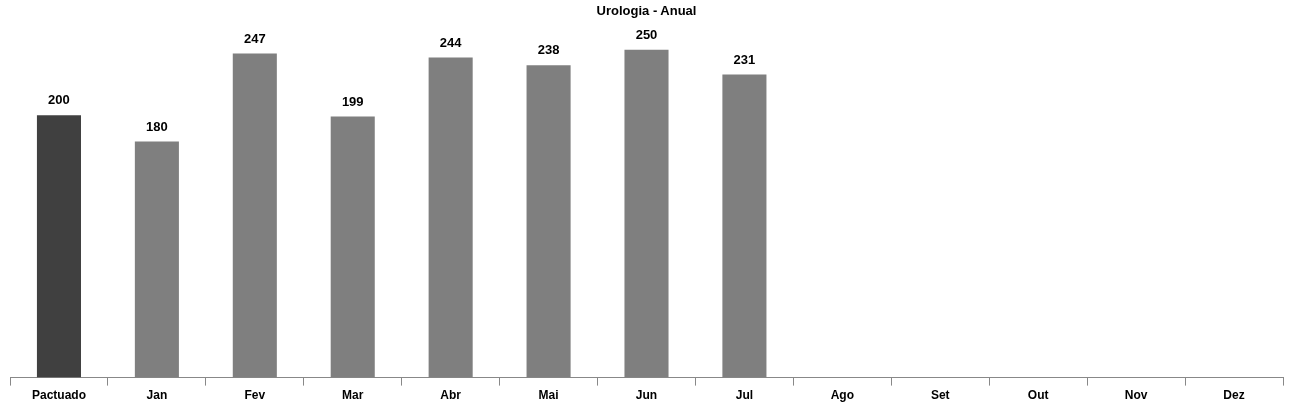 The image size is (1293, 410). I want to click on x-tick-label: Jun, so click(646, 395).